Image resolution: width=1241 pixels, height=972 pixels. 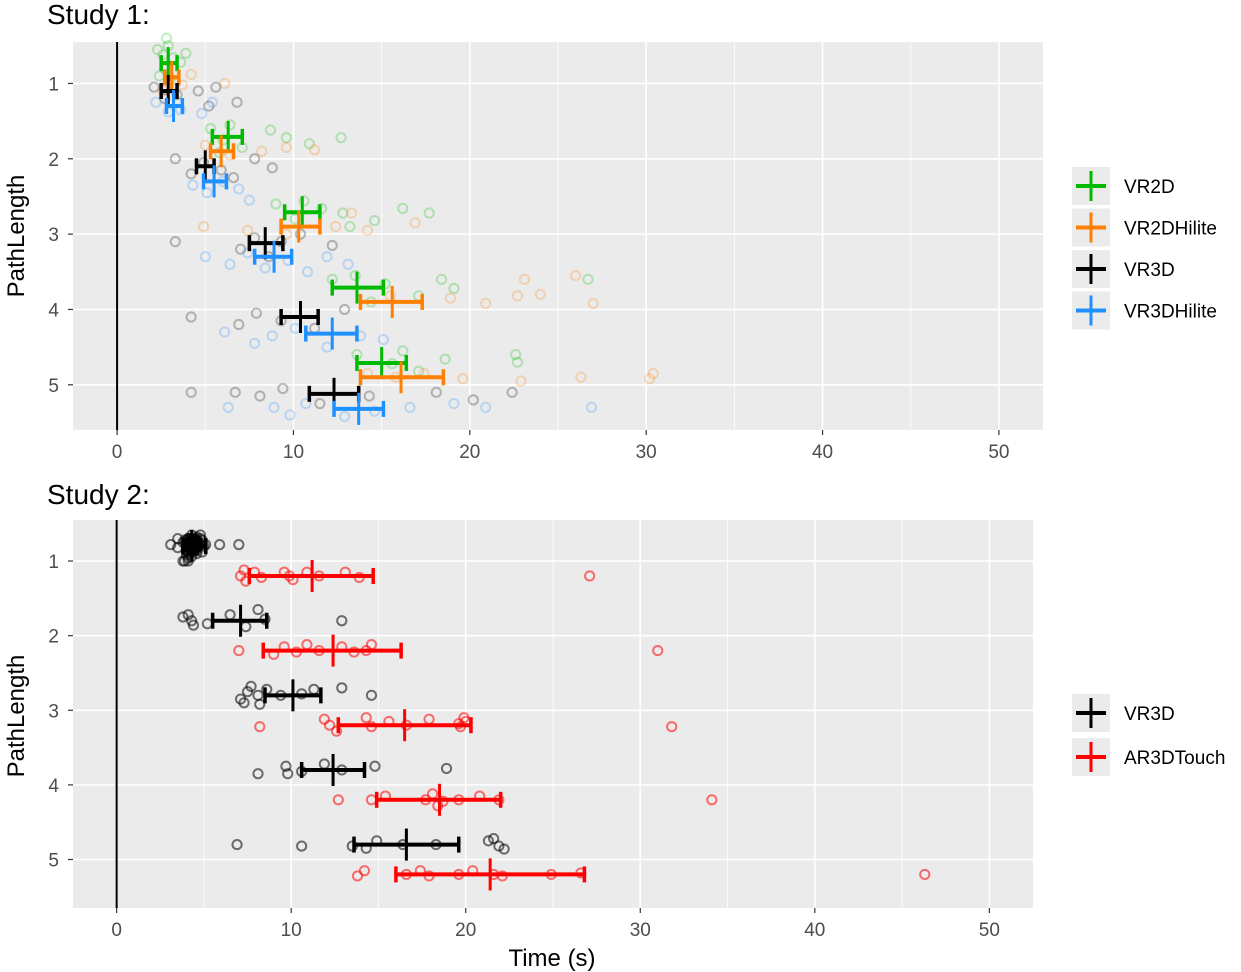 I want to click on legend-label: VR3D, so click(x=1149, y=270).